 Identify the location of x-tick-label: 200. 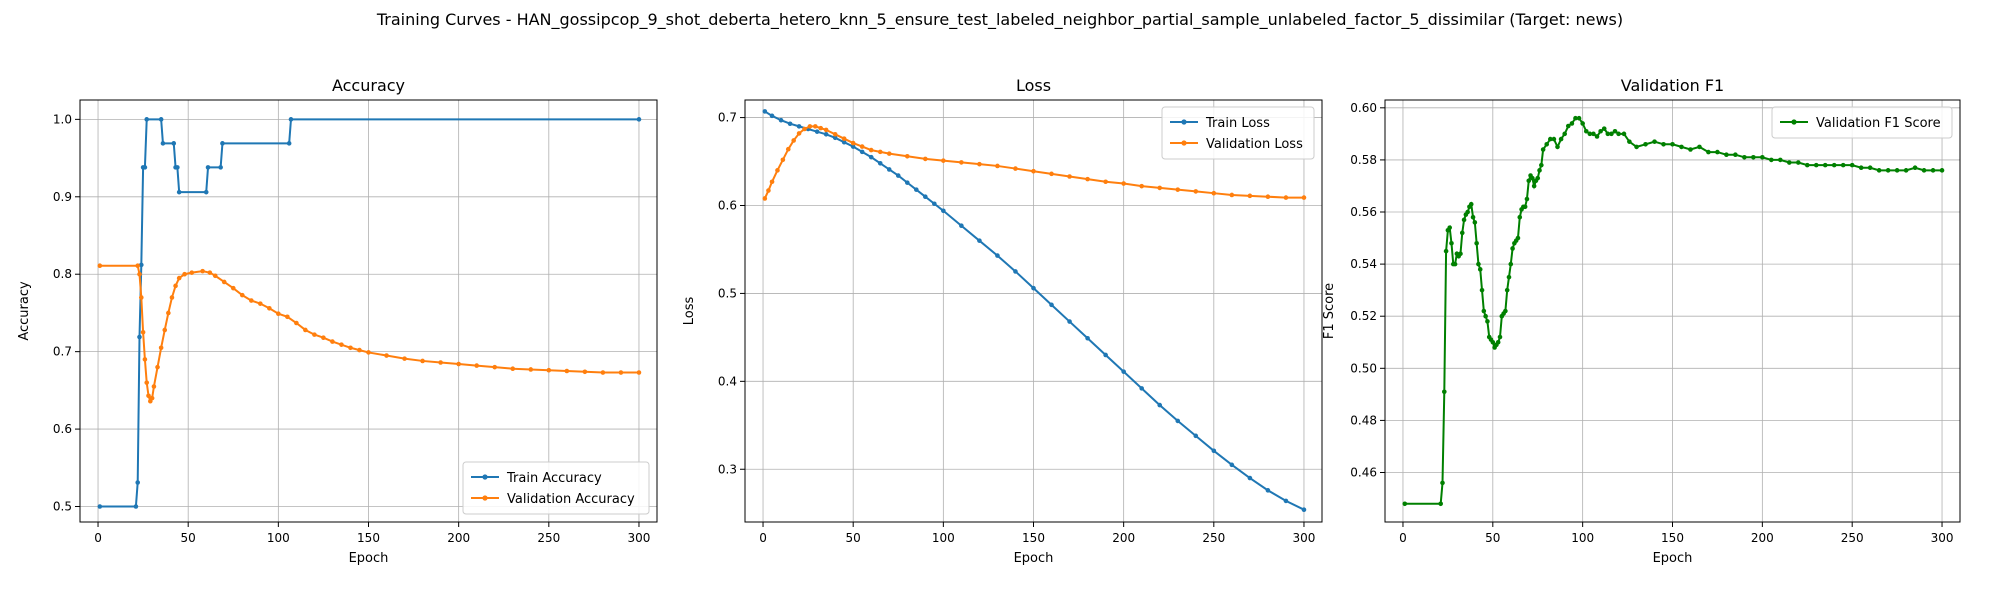
(458, 538).